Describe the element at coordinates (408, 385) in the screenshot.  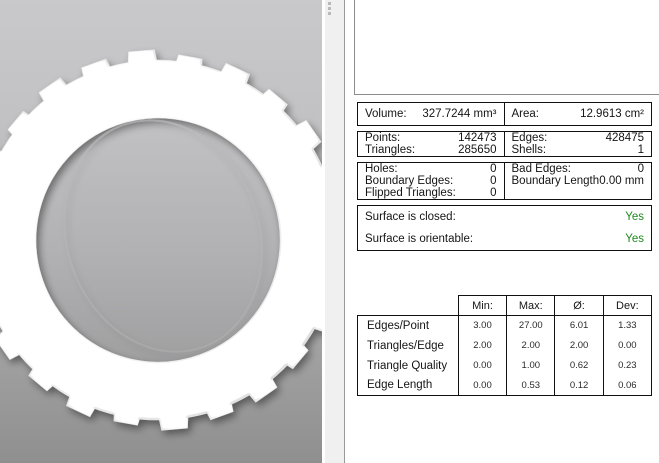
I see `row-label: Edge Length` at that location.